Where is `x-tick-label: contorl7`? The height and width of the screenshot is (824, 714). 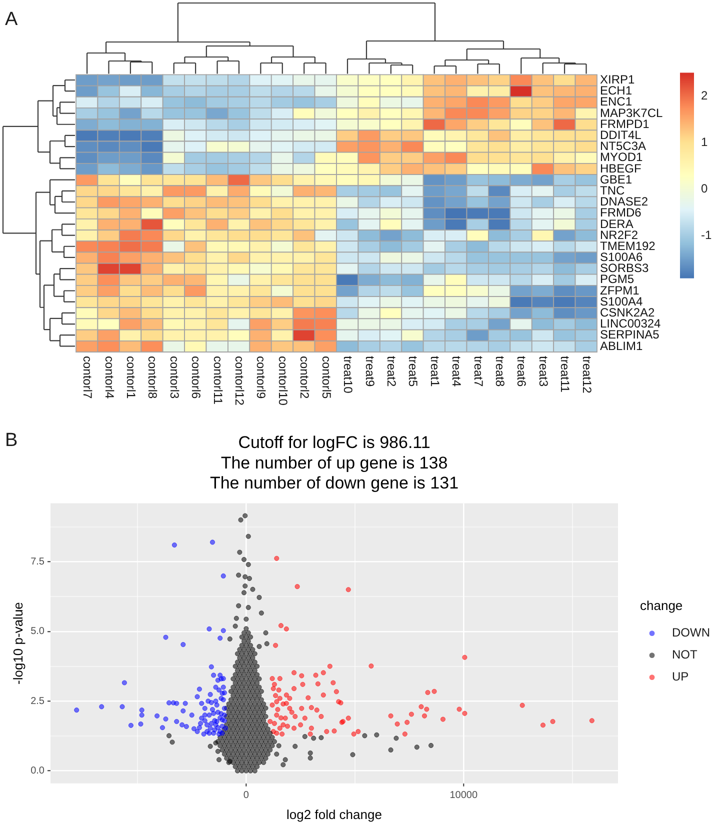
x-tick-label: contorl7 is located at coordinates (87, 378).